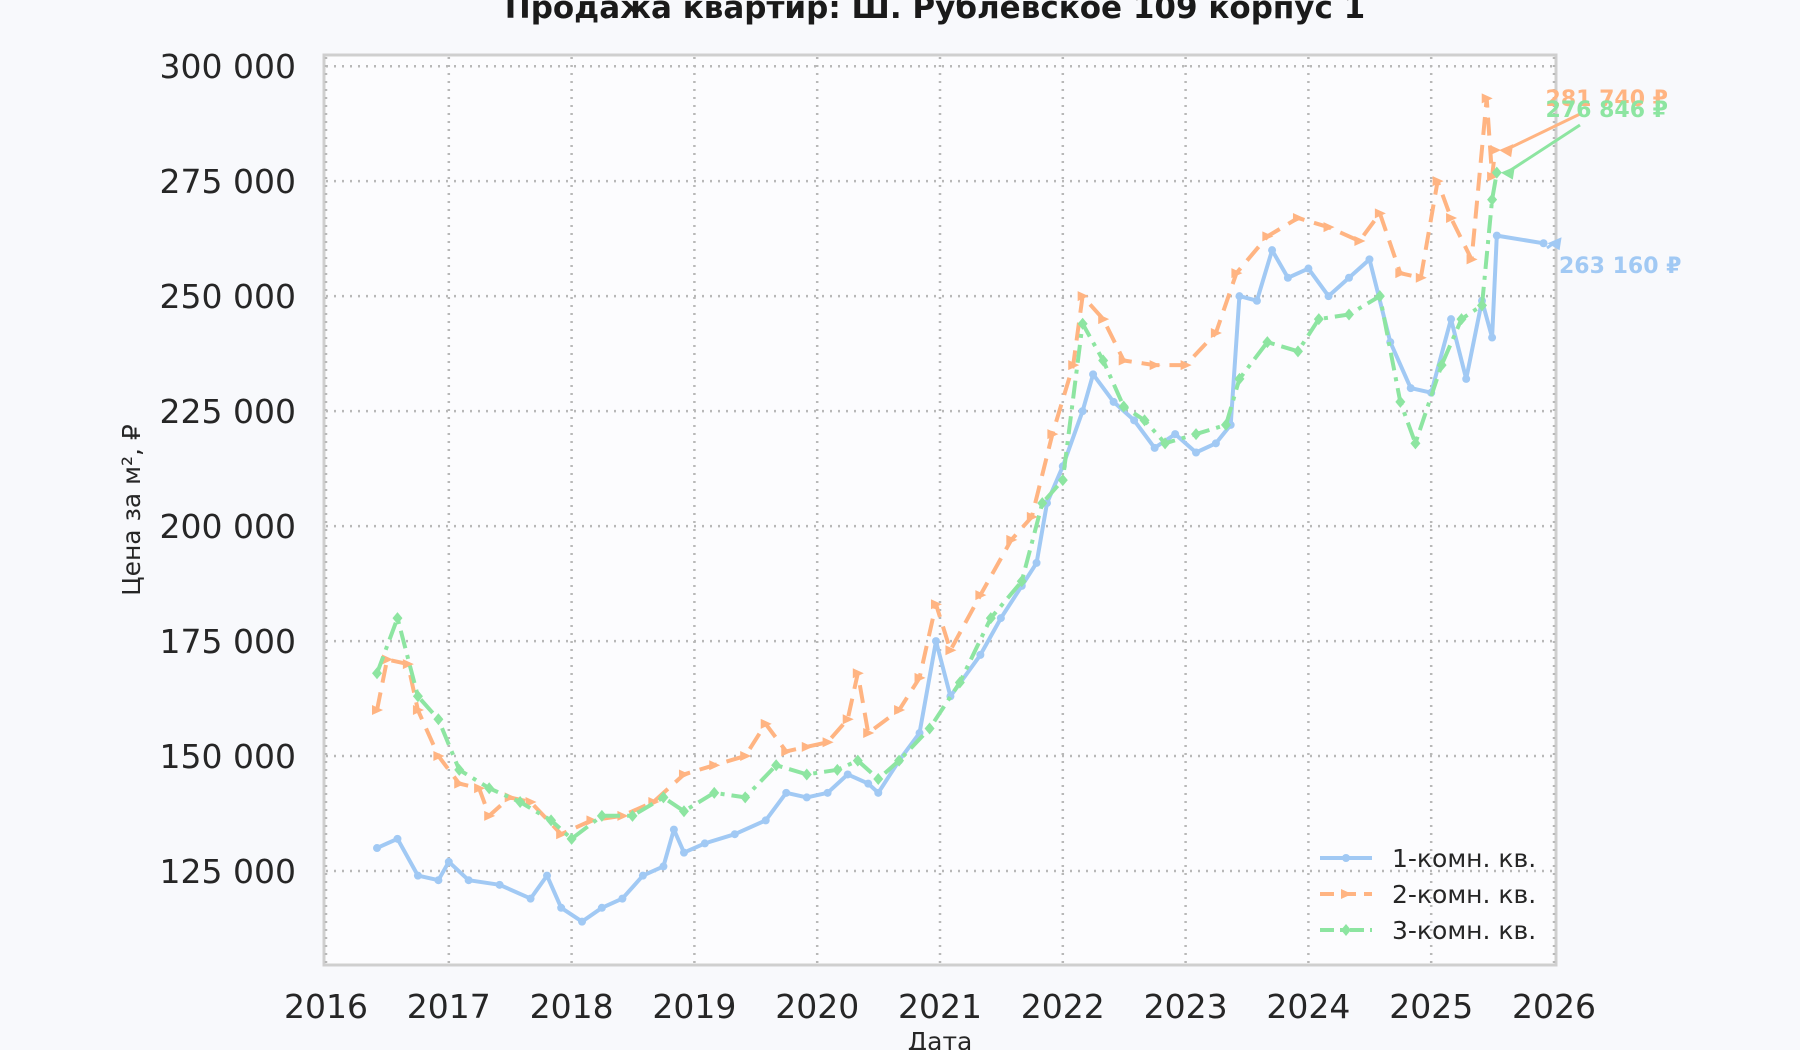 The width and height of the screenshot is (1800, 1050). Describe the element at coordinates (1428, 930) in the screenshot. I see `legend-entry: 3-комн. кв.` at that location.